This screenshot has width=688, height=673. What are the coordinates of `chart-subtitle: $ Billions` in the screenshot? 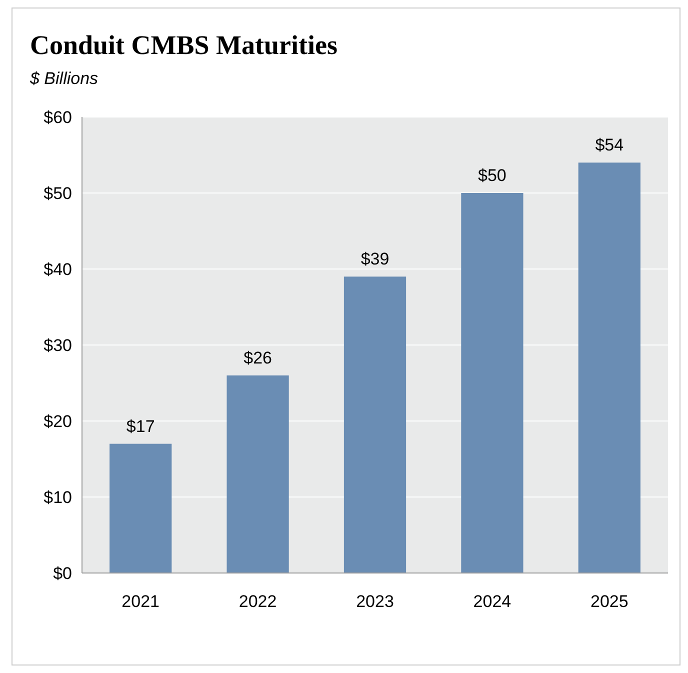 It's located at (64, 78).